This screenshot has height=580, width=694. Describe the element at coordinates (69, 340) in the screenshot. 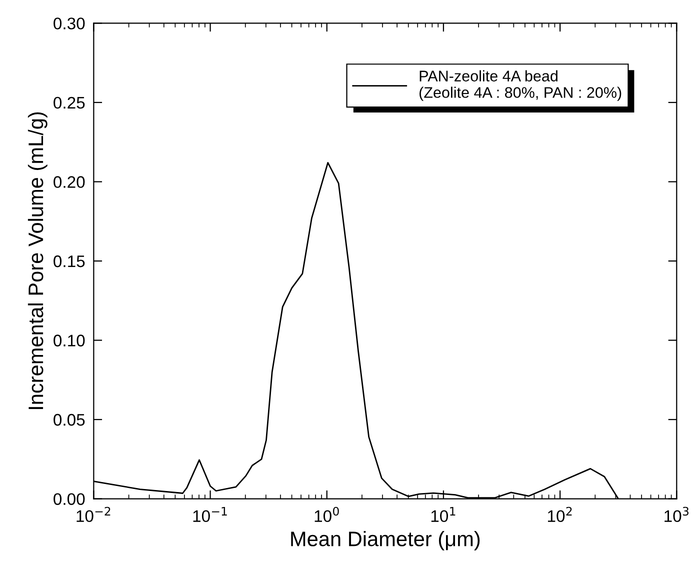

I see `y-tick-label: 0.10` at that location.